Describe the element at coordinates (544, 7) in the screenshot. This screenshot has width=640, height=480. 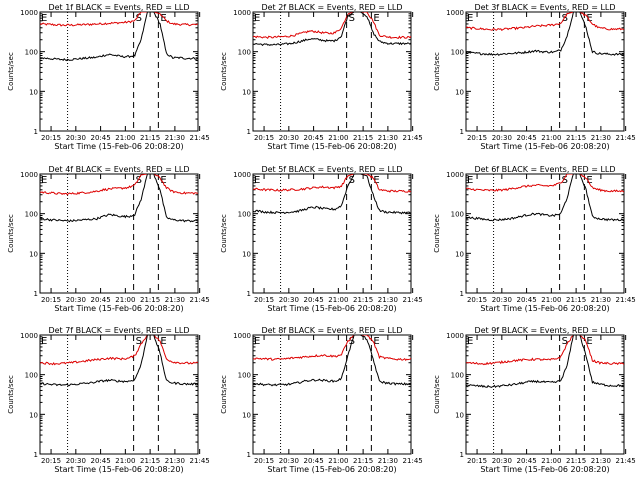
I see `panel-title: Det 3f BLACK = Events, RED = LLD` at that location.